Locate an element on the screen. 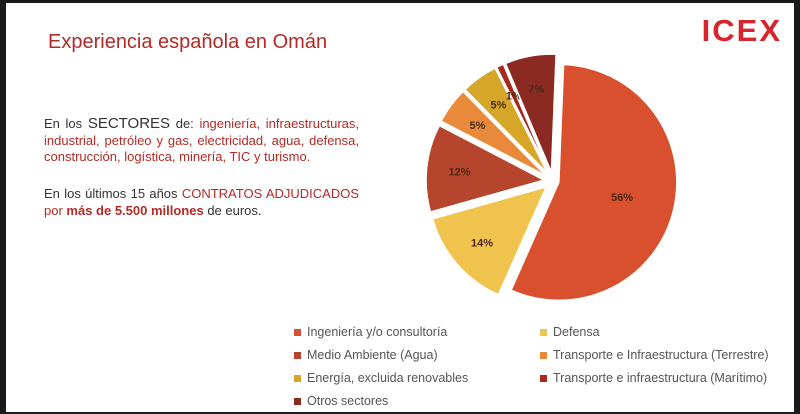 This screenshot has height=414, width=800. legend-item: Transporte e infraestructura (Marítimo) is located at coordinates (653, 378).